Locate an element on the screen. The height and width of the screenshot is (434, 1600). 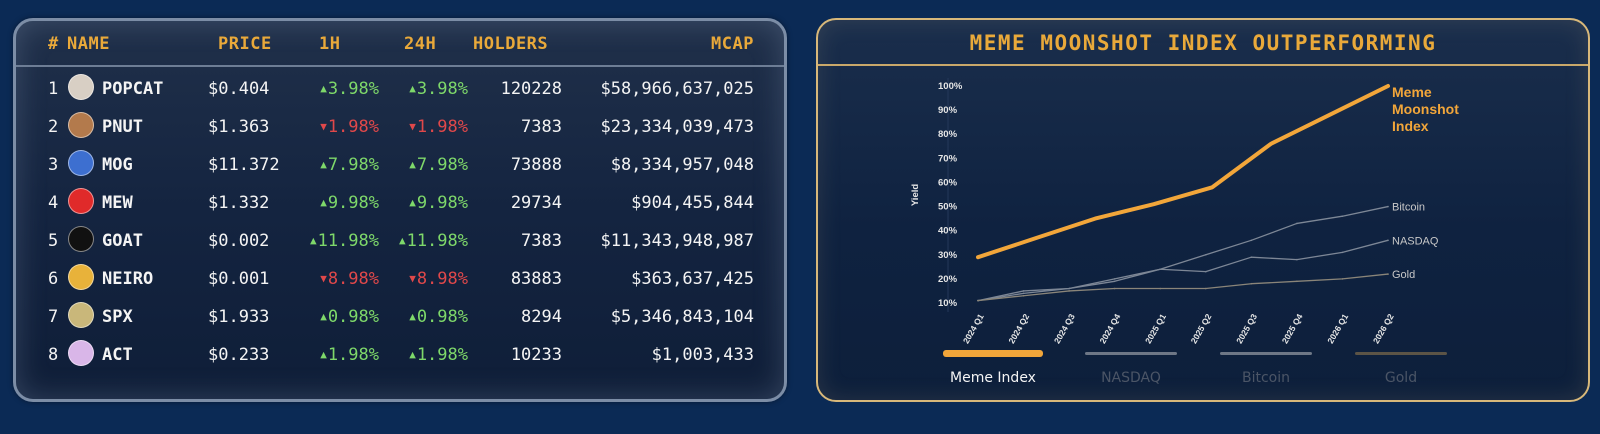
rank-cell: 4 is located at coordinates (53, 203).